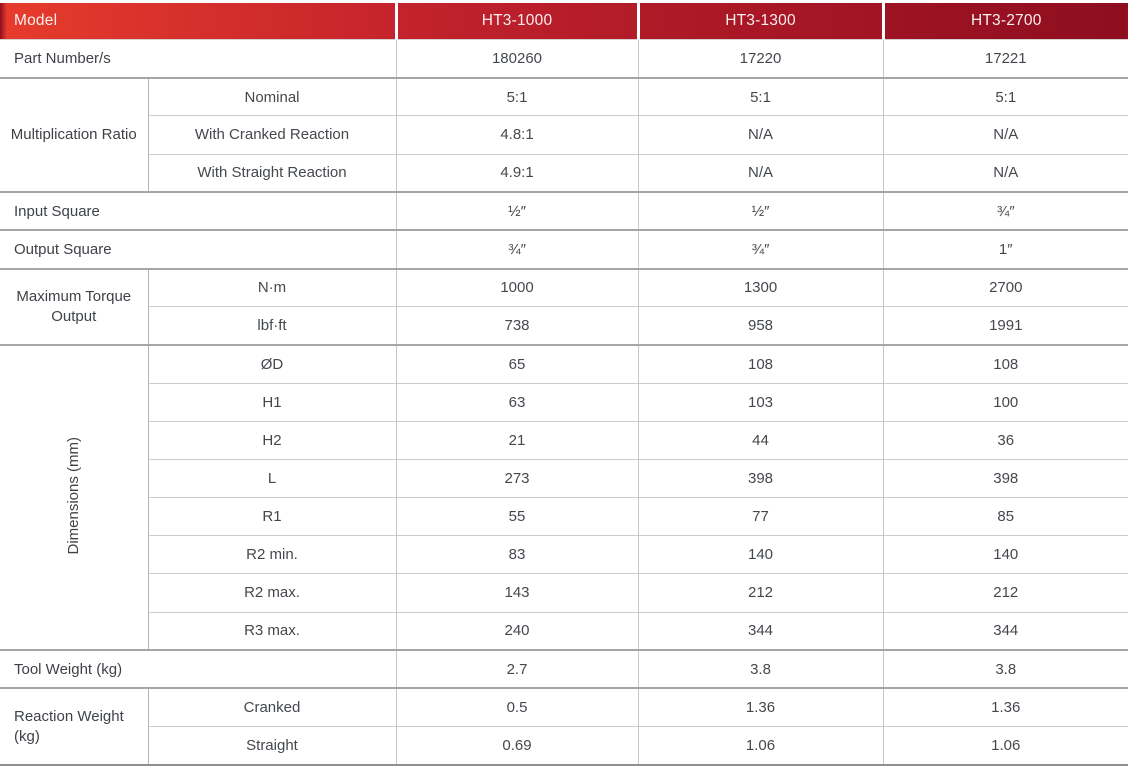  What do you see at coordinates (1005, 58) in the screenshot?
I see `part-number-value-3: 17221` at bounding box center [1005, 58].